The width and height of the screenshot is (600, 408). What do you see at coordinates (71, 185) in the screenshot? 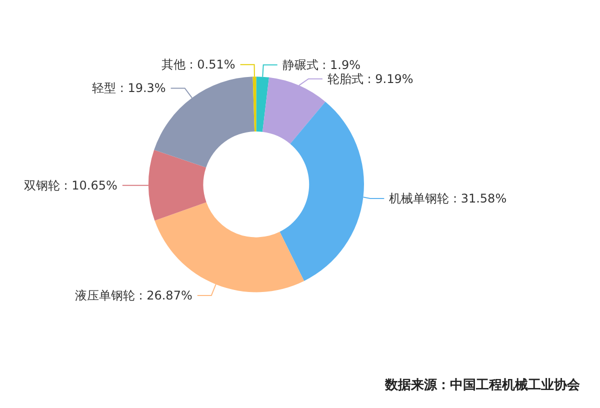
I see `slice-label: 双钢轮 : 10.65%` at bounding box center [71, 185].